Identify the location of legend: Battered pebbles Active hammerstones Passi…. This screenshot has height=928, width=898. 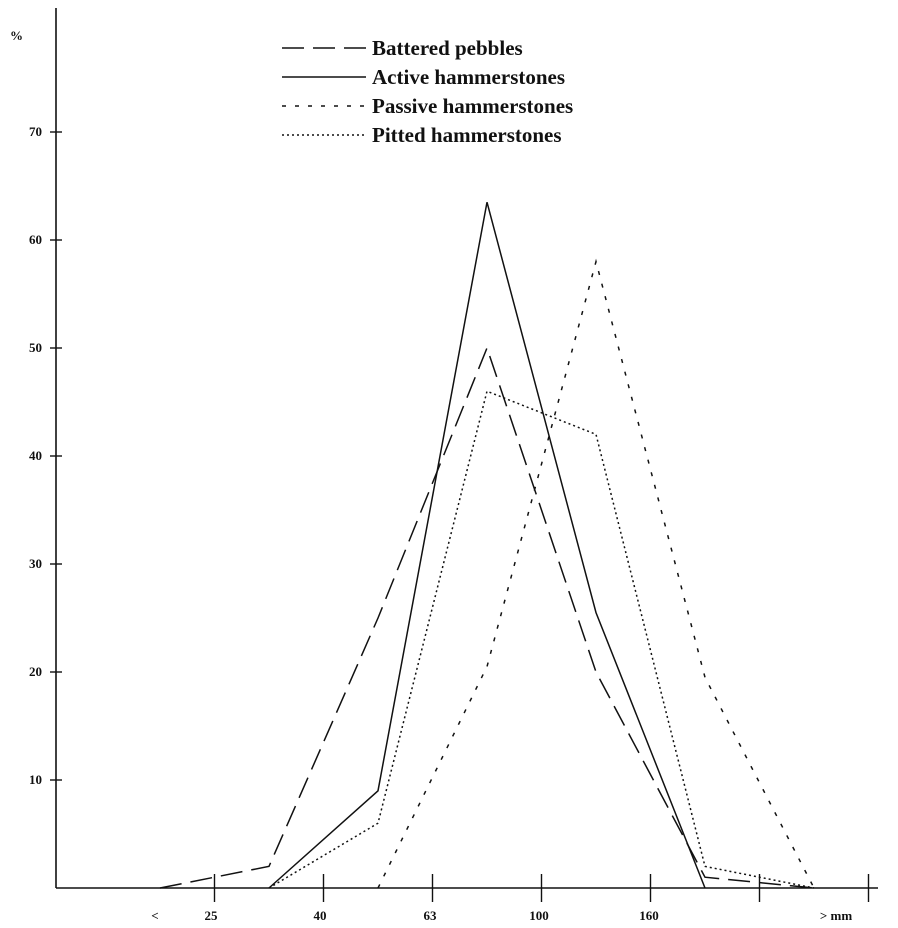
(427, 91).